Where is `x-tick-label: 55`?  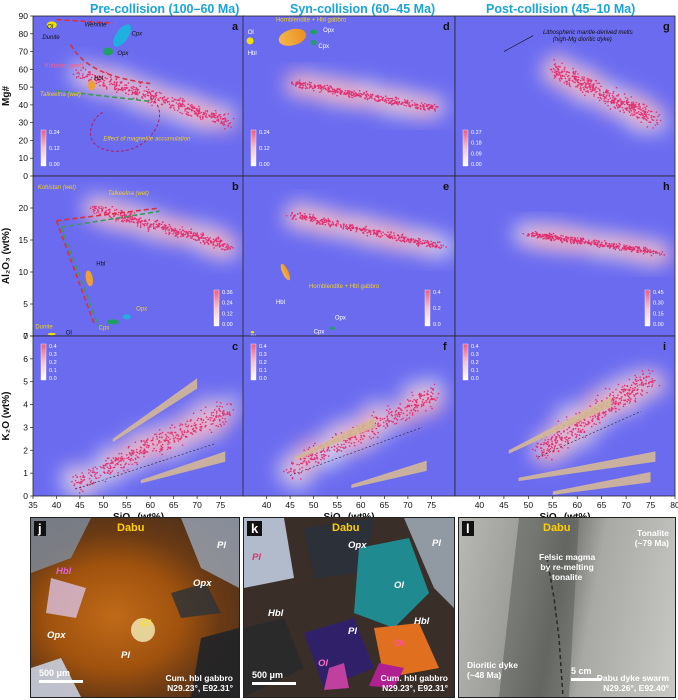 x-tick-label: 55 is located at coordinates (337, 505).